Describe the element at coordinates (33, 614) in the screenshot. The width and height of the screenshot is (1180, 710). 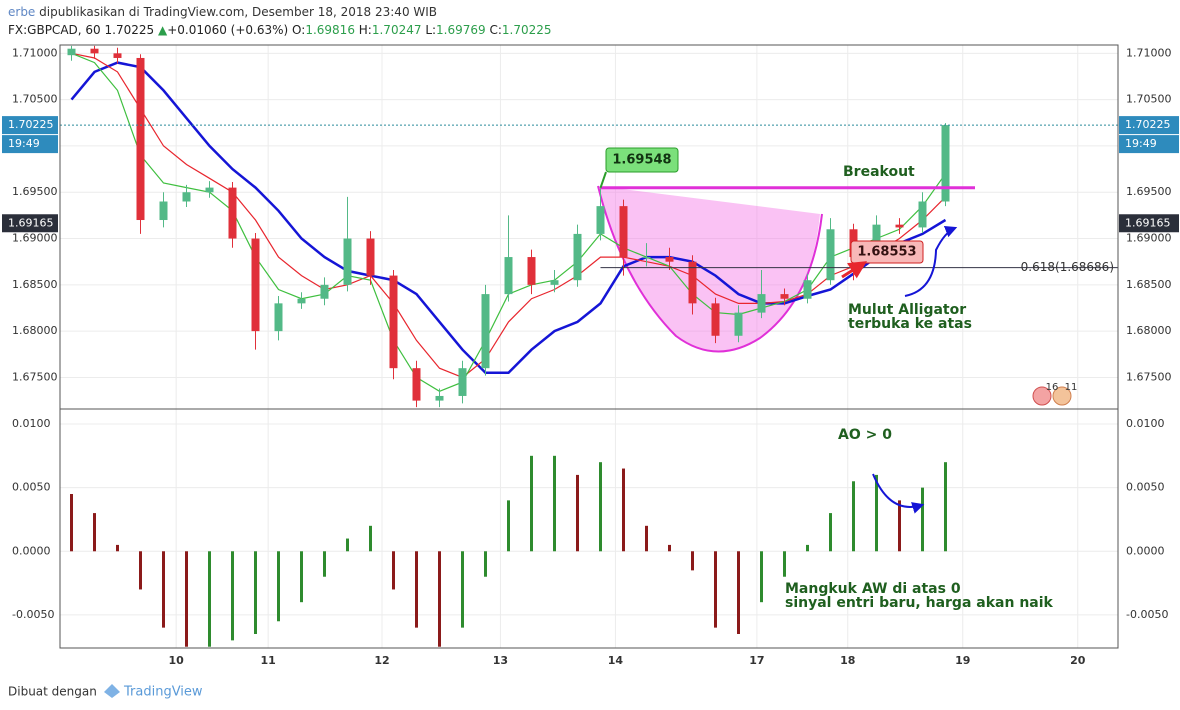
I see `y-tick-label: -0.0050` at that location.